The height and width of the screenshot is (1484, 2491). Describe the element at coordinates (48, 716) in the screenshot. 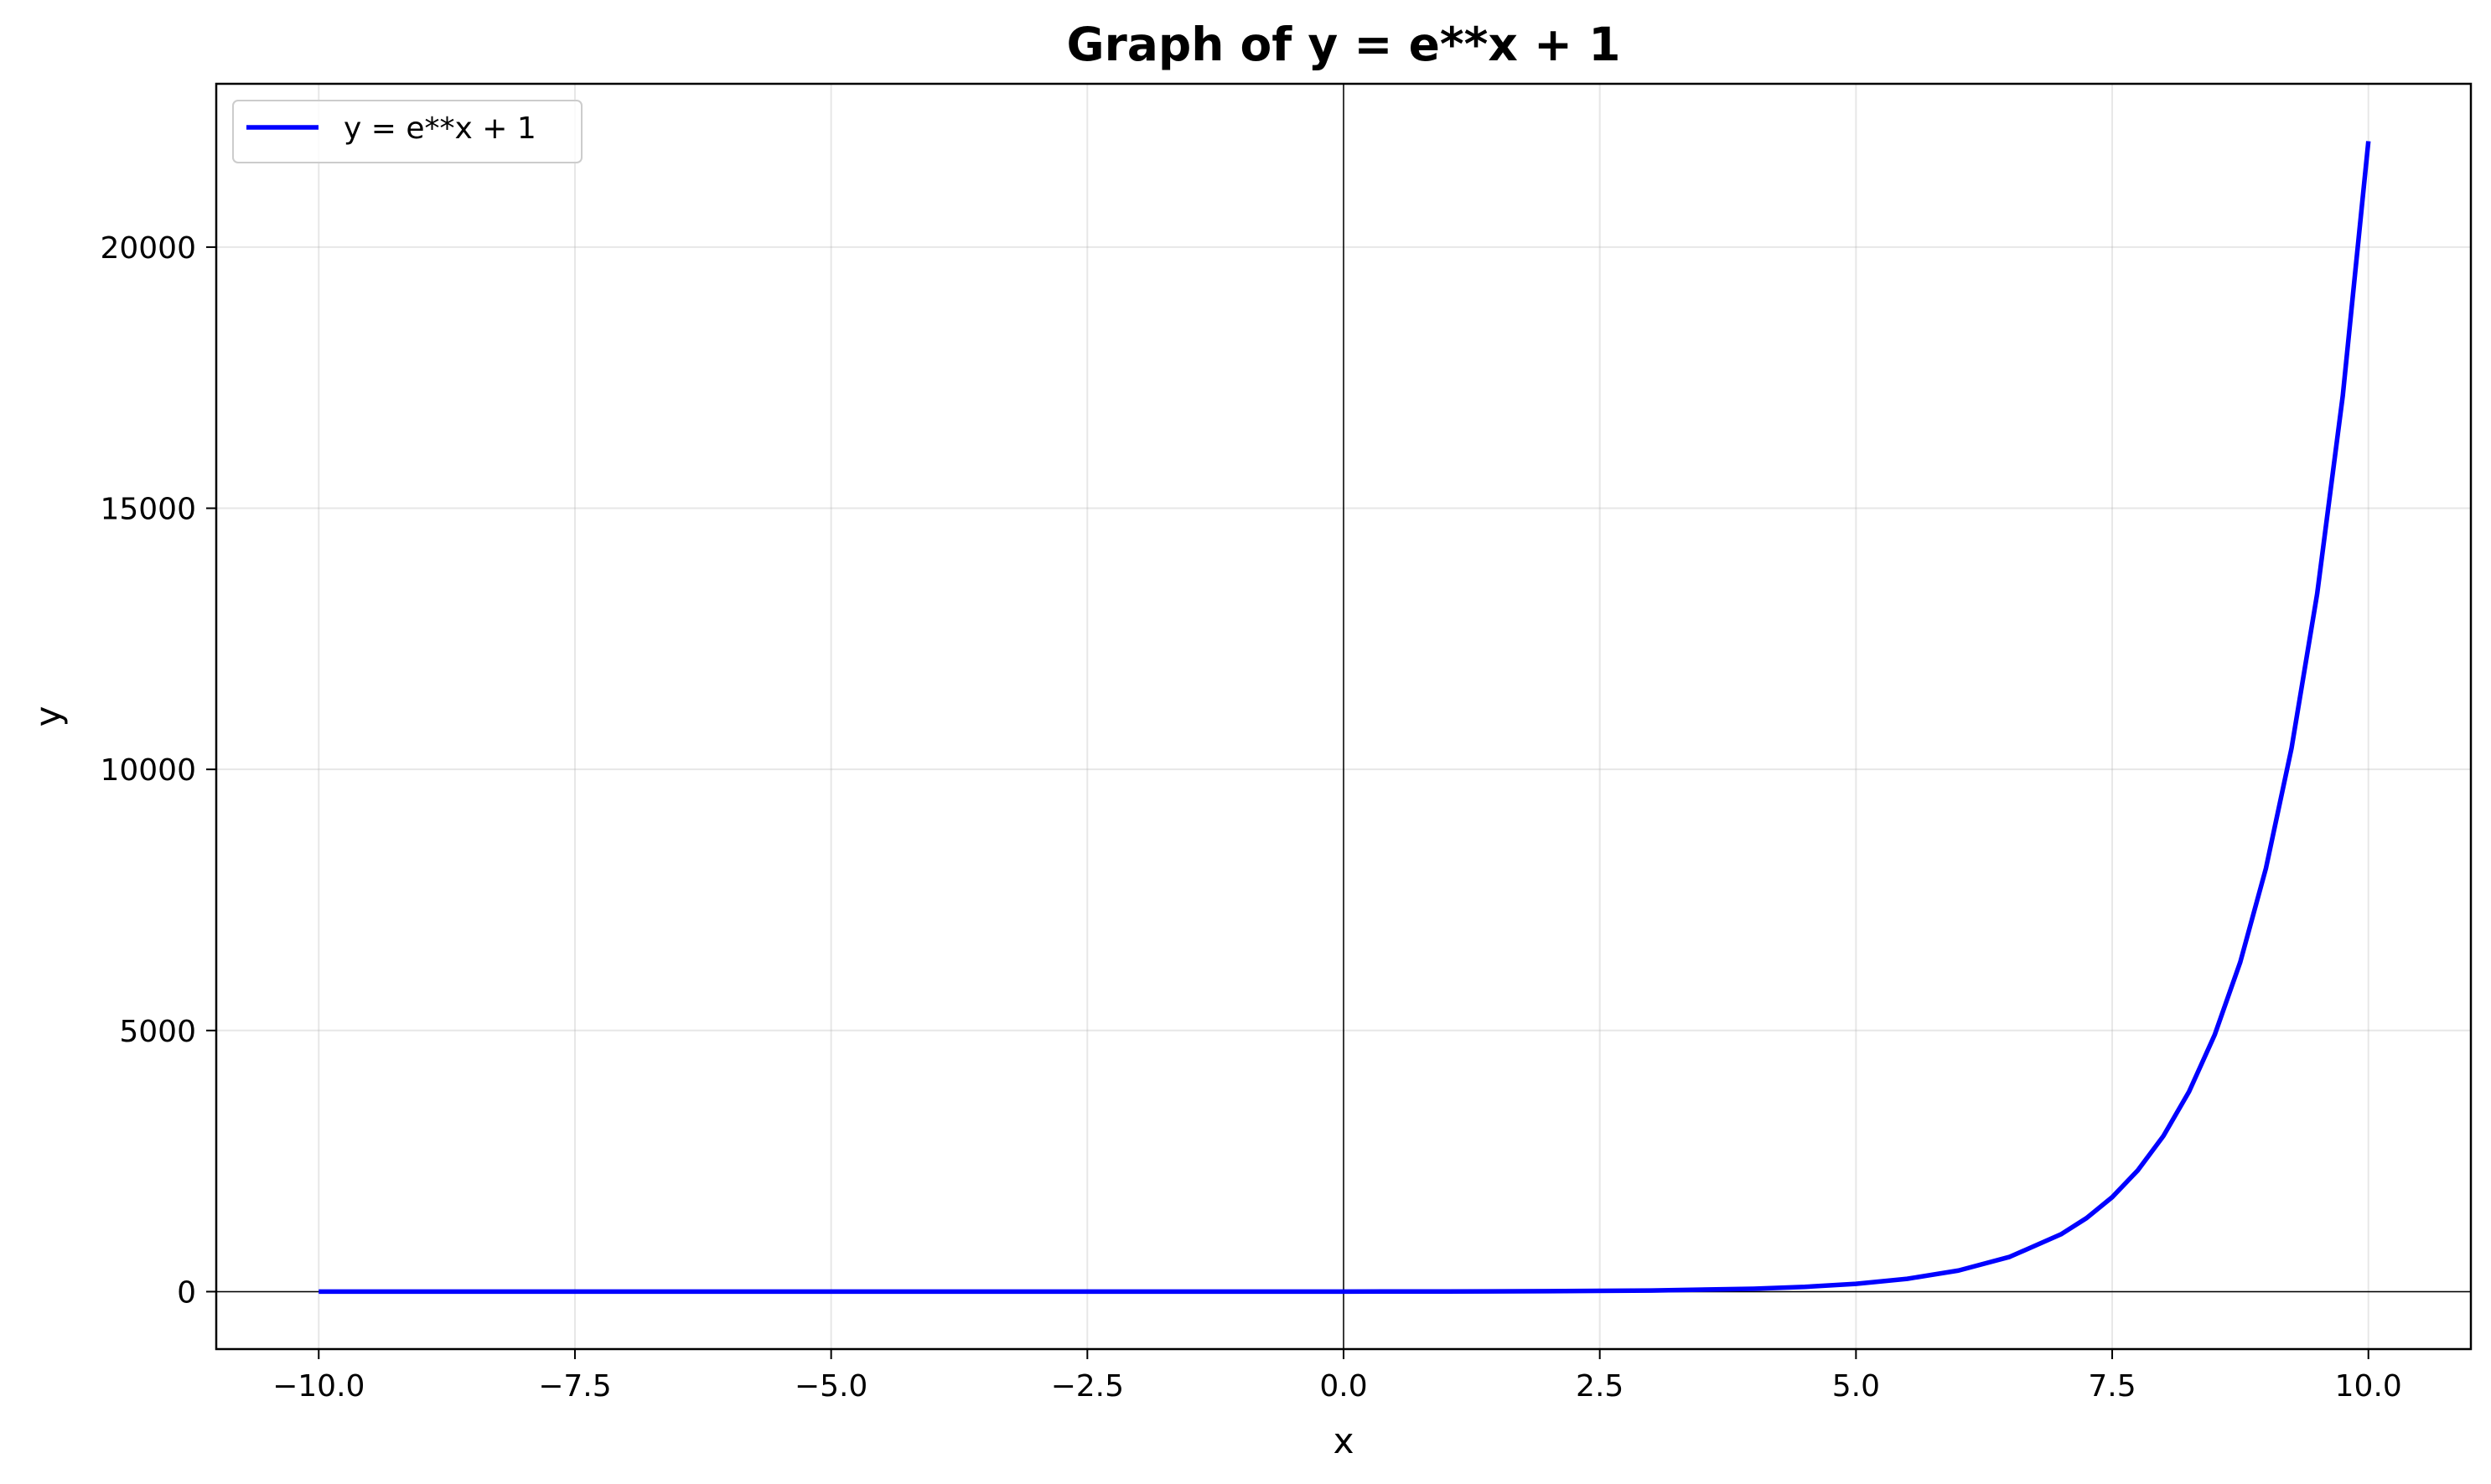

I see `y-axis-label: y` at that location.